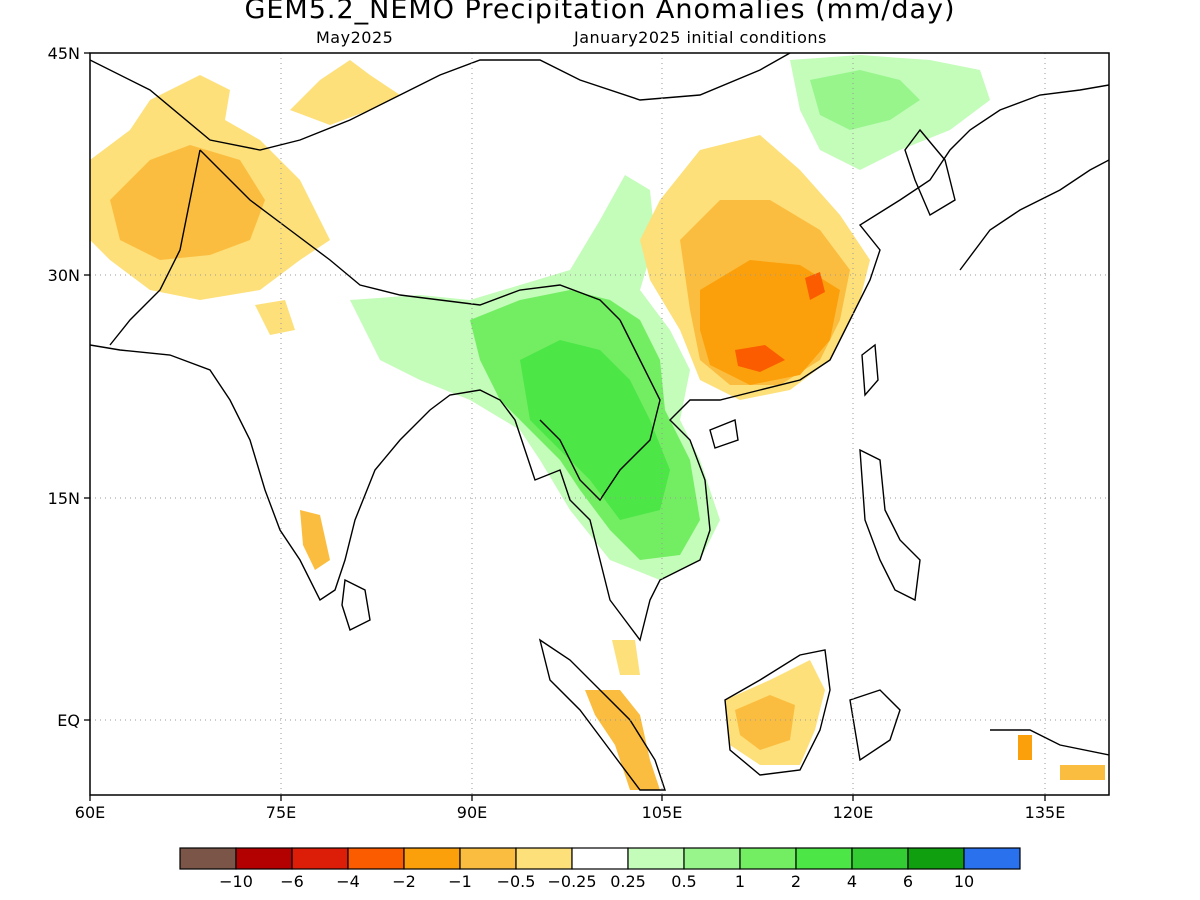  What do you see at coordinates (1034, 215) in the screenshot?
I see `coast-japan` at bounding box center [1034, 215].